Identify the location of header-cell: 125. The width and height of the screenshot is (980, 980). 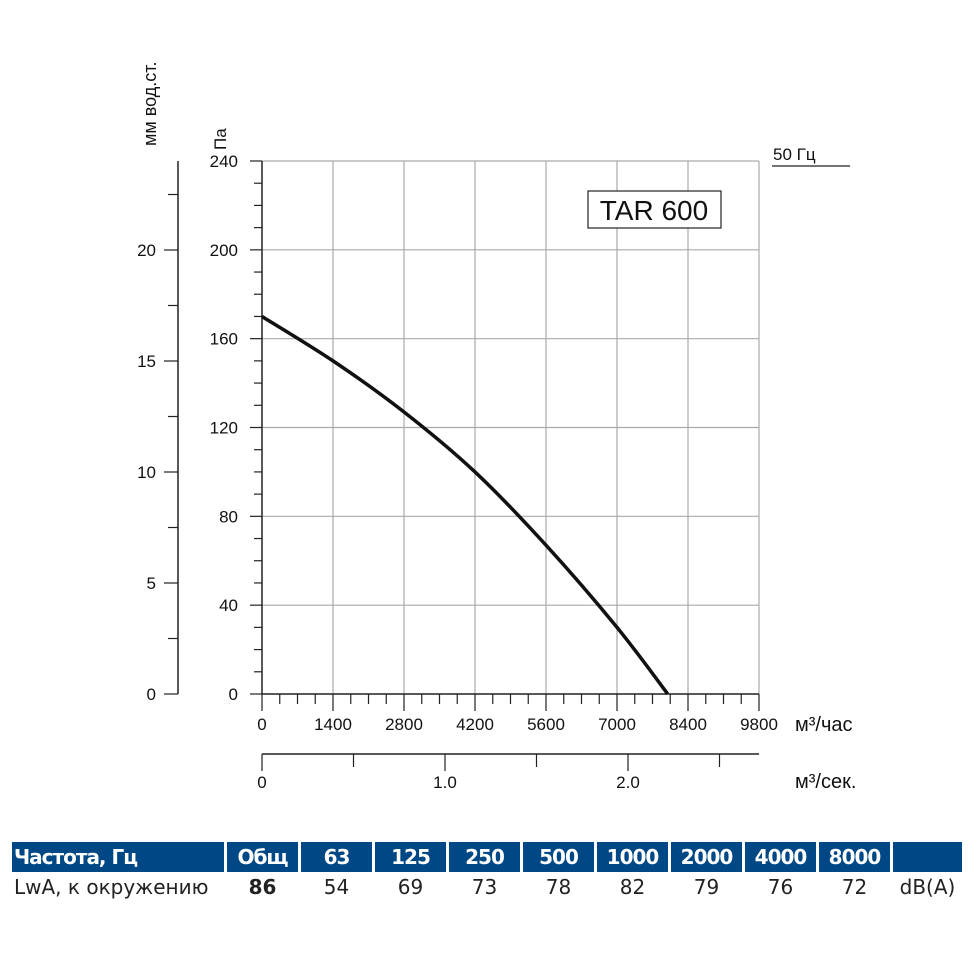
(410, 857).